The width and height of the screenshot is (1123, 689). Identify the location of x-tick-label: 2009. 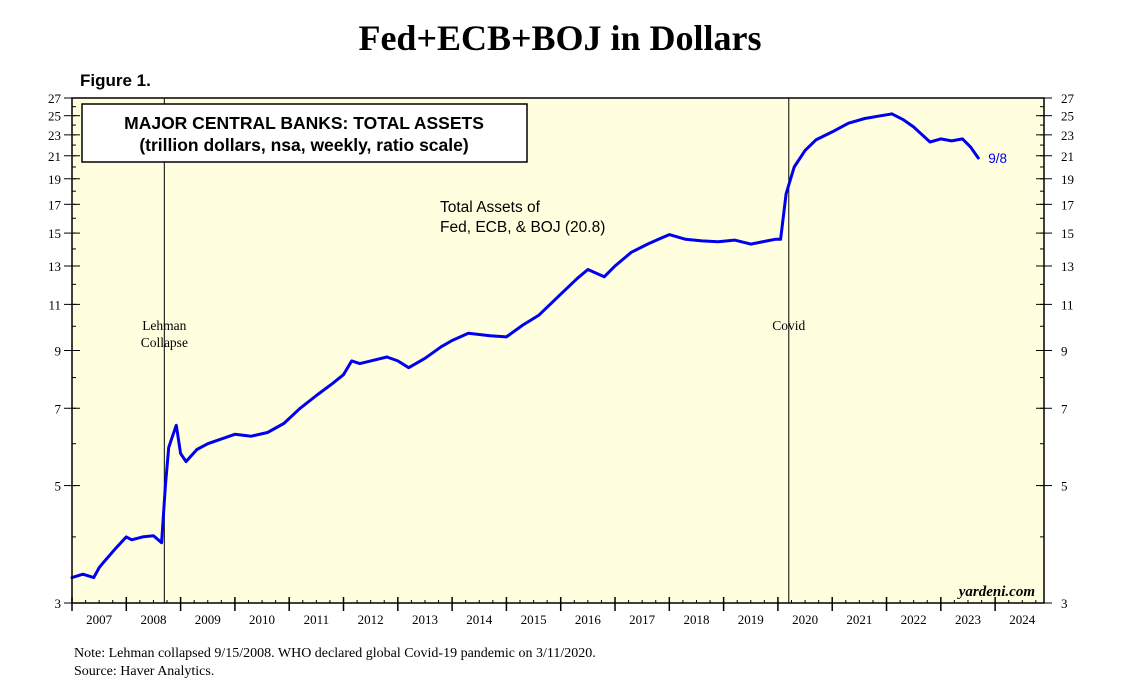
(208, 619).